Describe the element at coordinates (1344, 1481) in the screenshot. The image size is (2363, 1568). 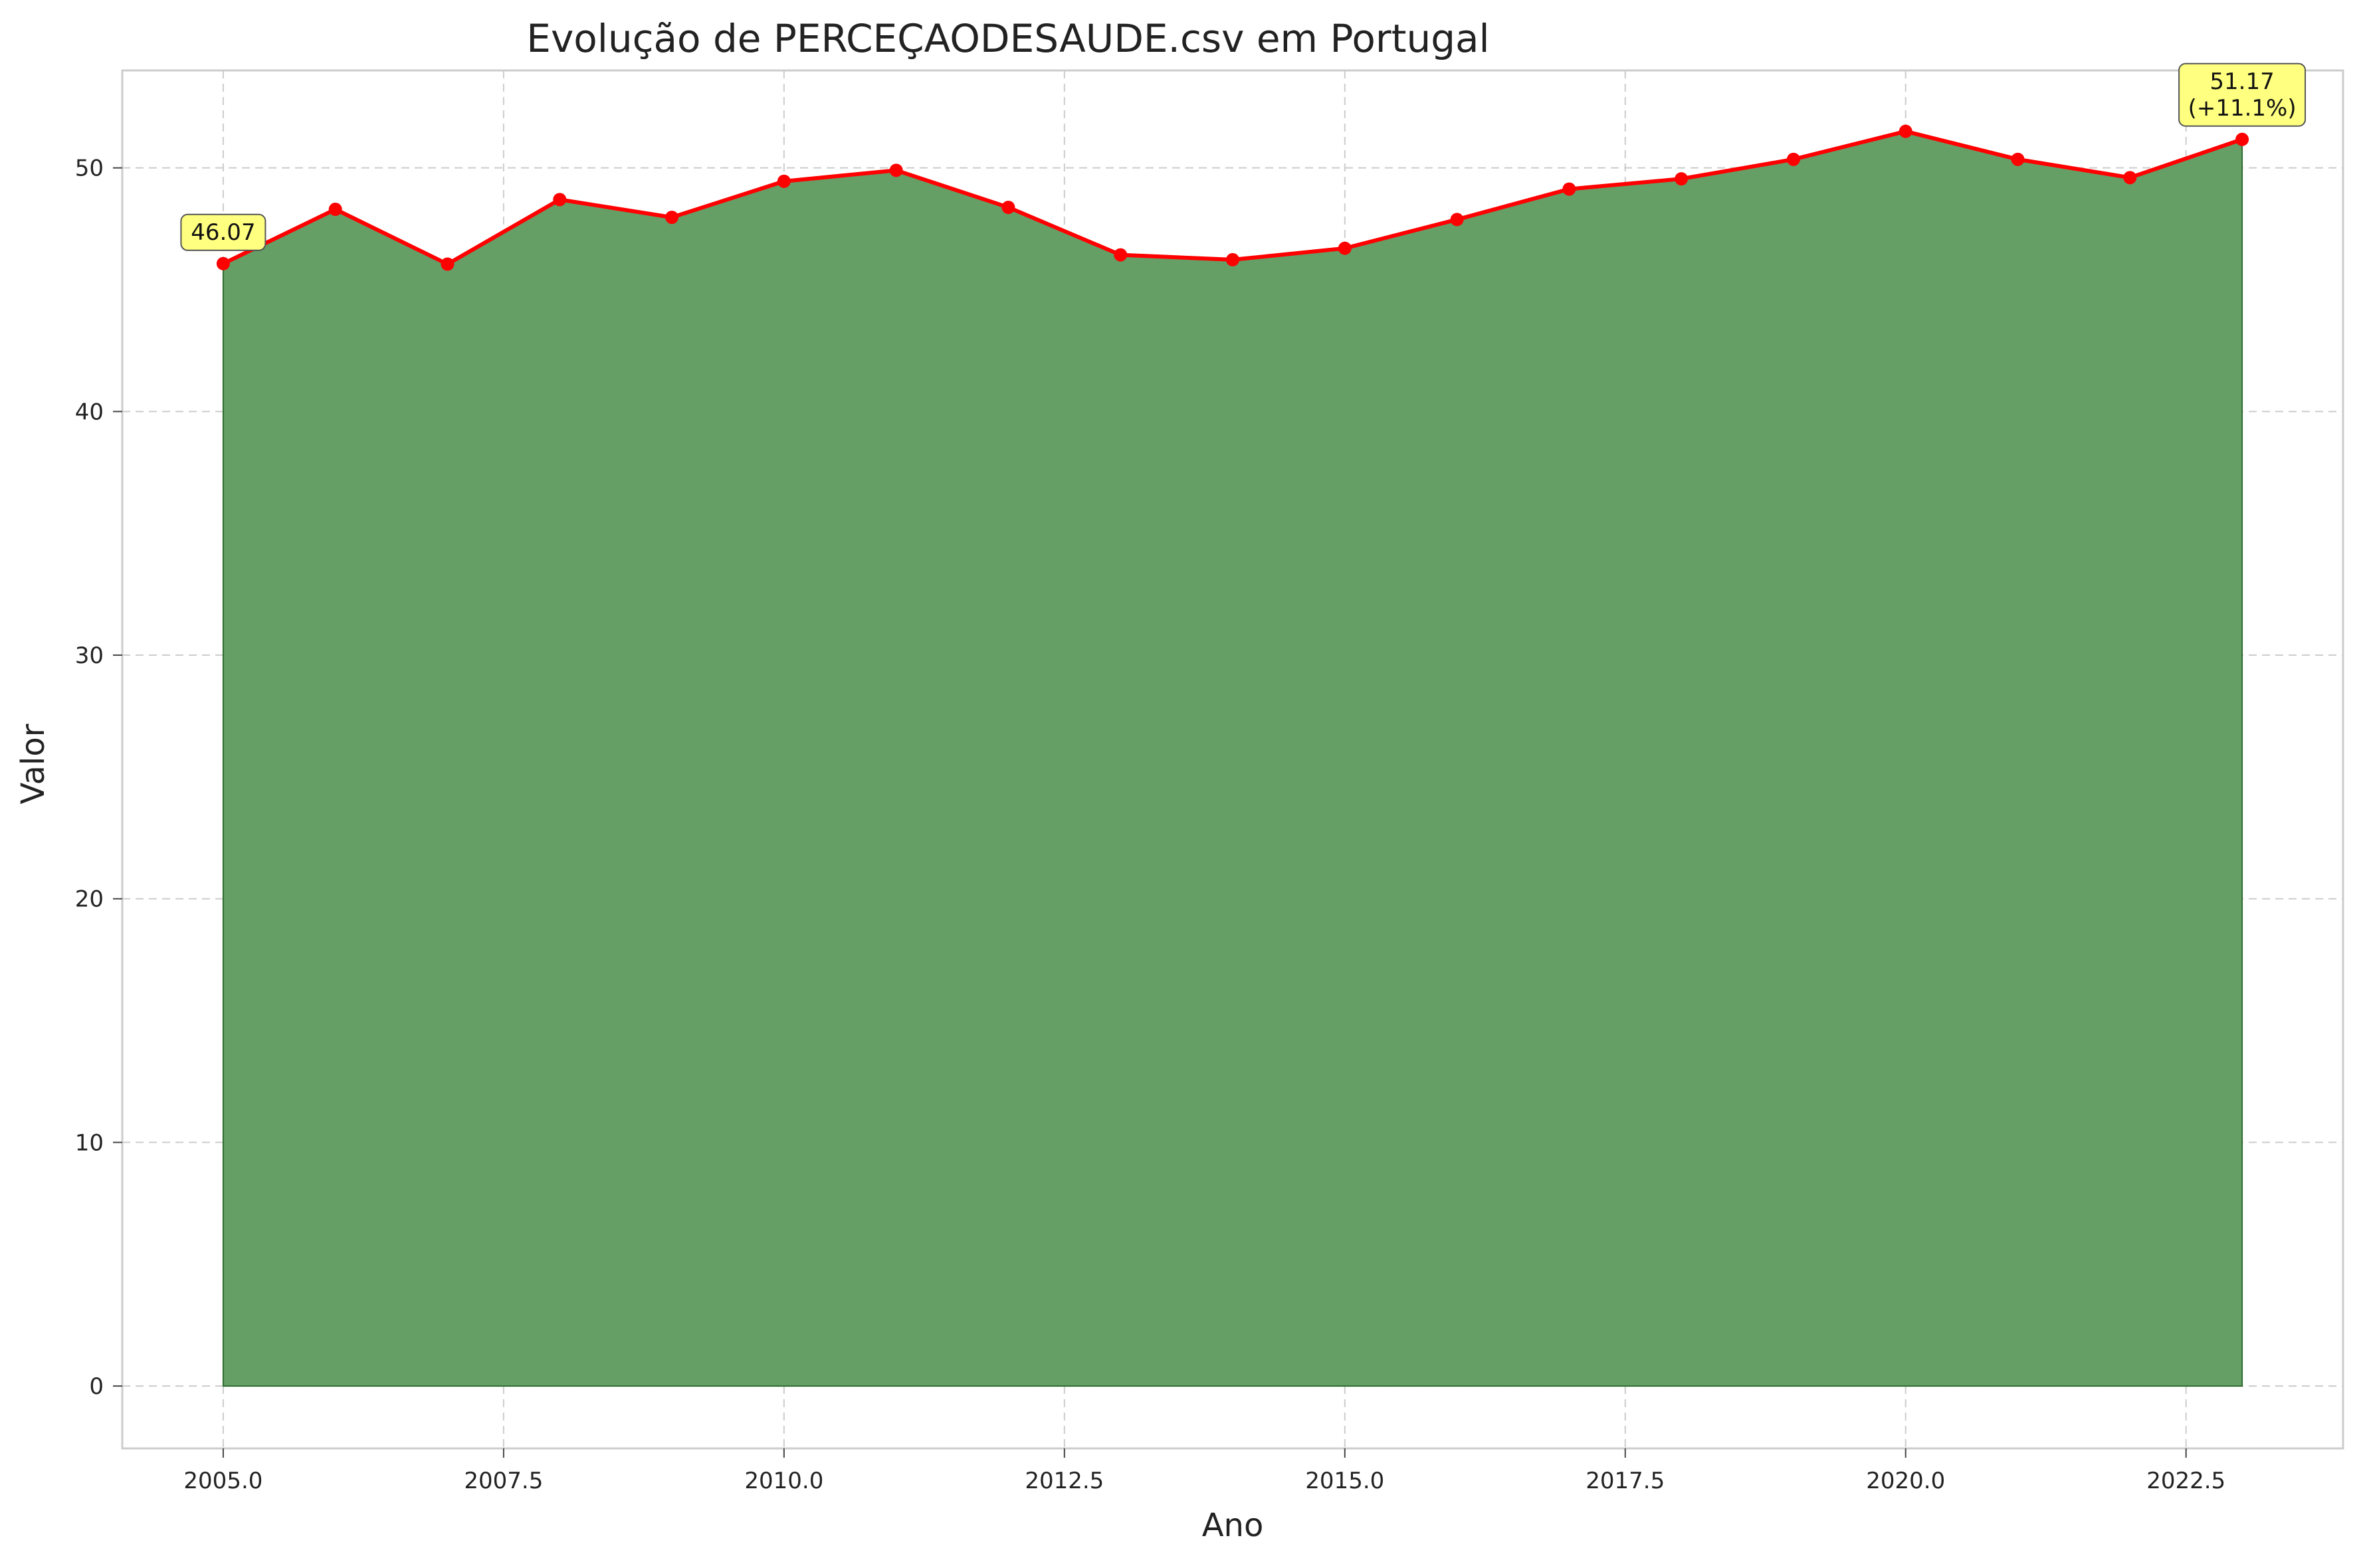
I see `x-tick-label: 2015.0` at that location.